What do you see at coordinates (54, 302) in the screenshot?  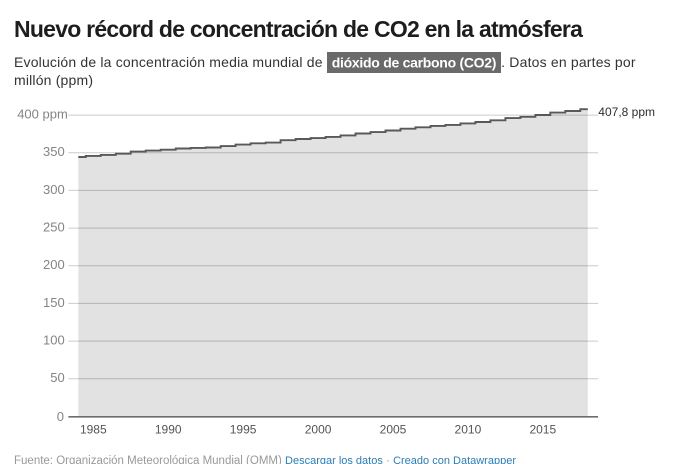 I see `svg-text: 150` at bounding box center [54, 302].